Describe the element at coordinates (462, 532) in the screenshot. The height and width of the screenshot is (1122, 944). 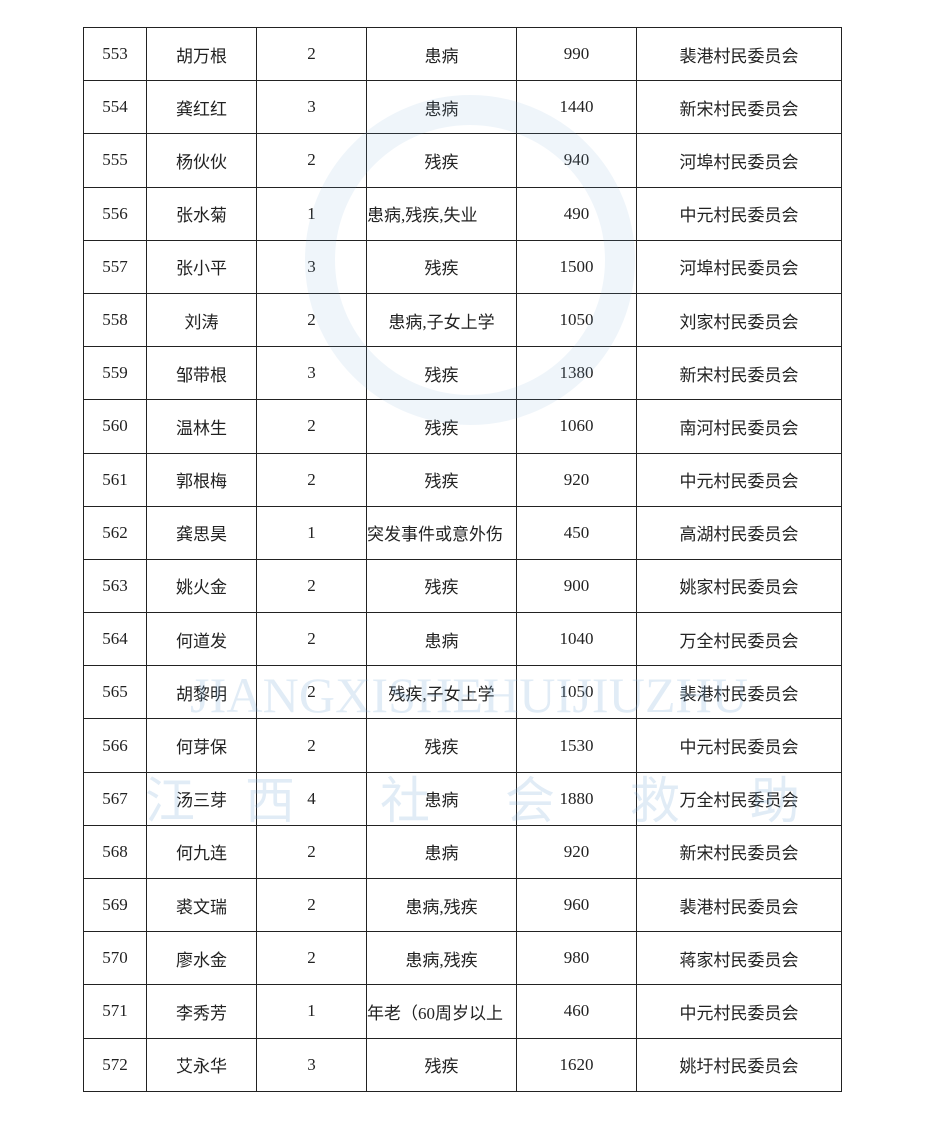
I see `table-row: 562 龚思昊 1 突发事件或意外伤 450 高湖村民委员会` at that location.